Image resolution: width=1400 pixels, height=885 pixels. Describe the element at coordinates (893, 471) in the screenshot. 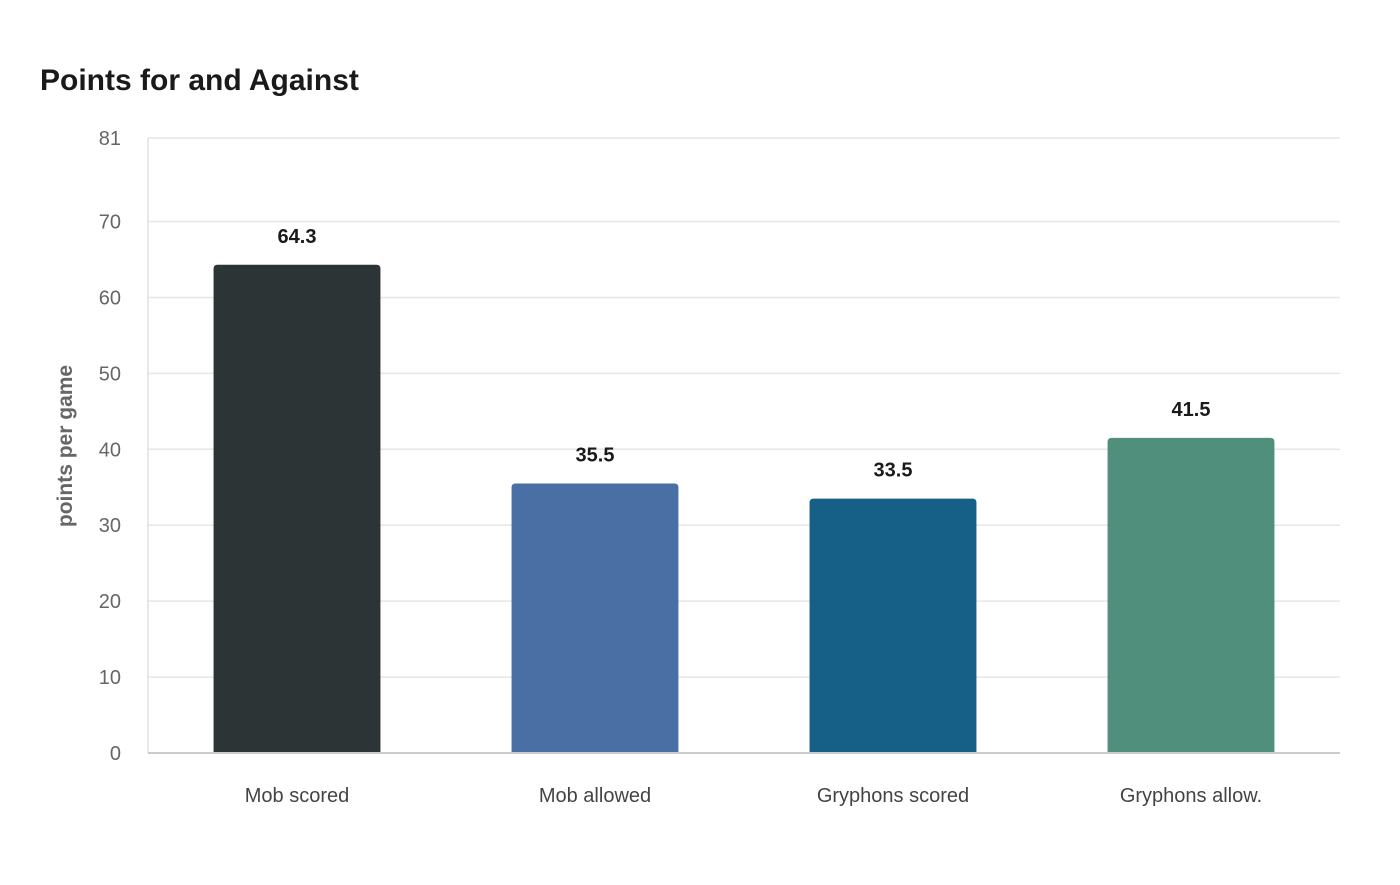

I see `data-label: 33.5` at that location.